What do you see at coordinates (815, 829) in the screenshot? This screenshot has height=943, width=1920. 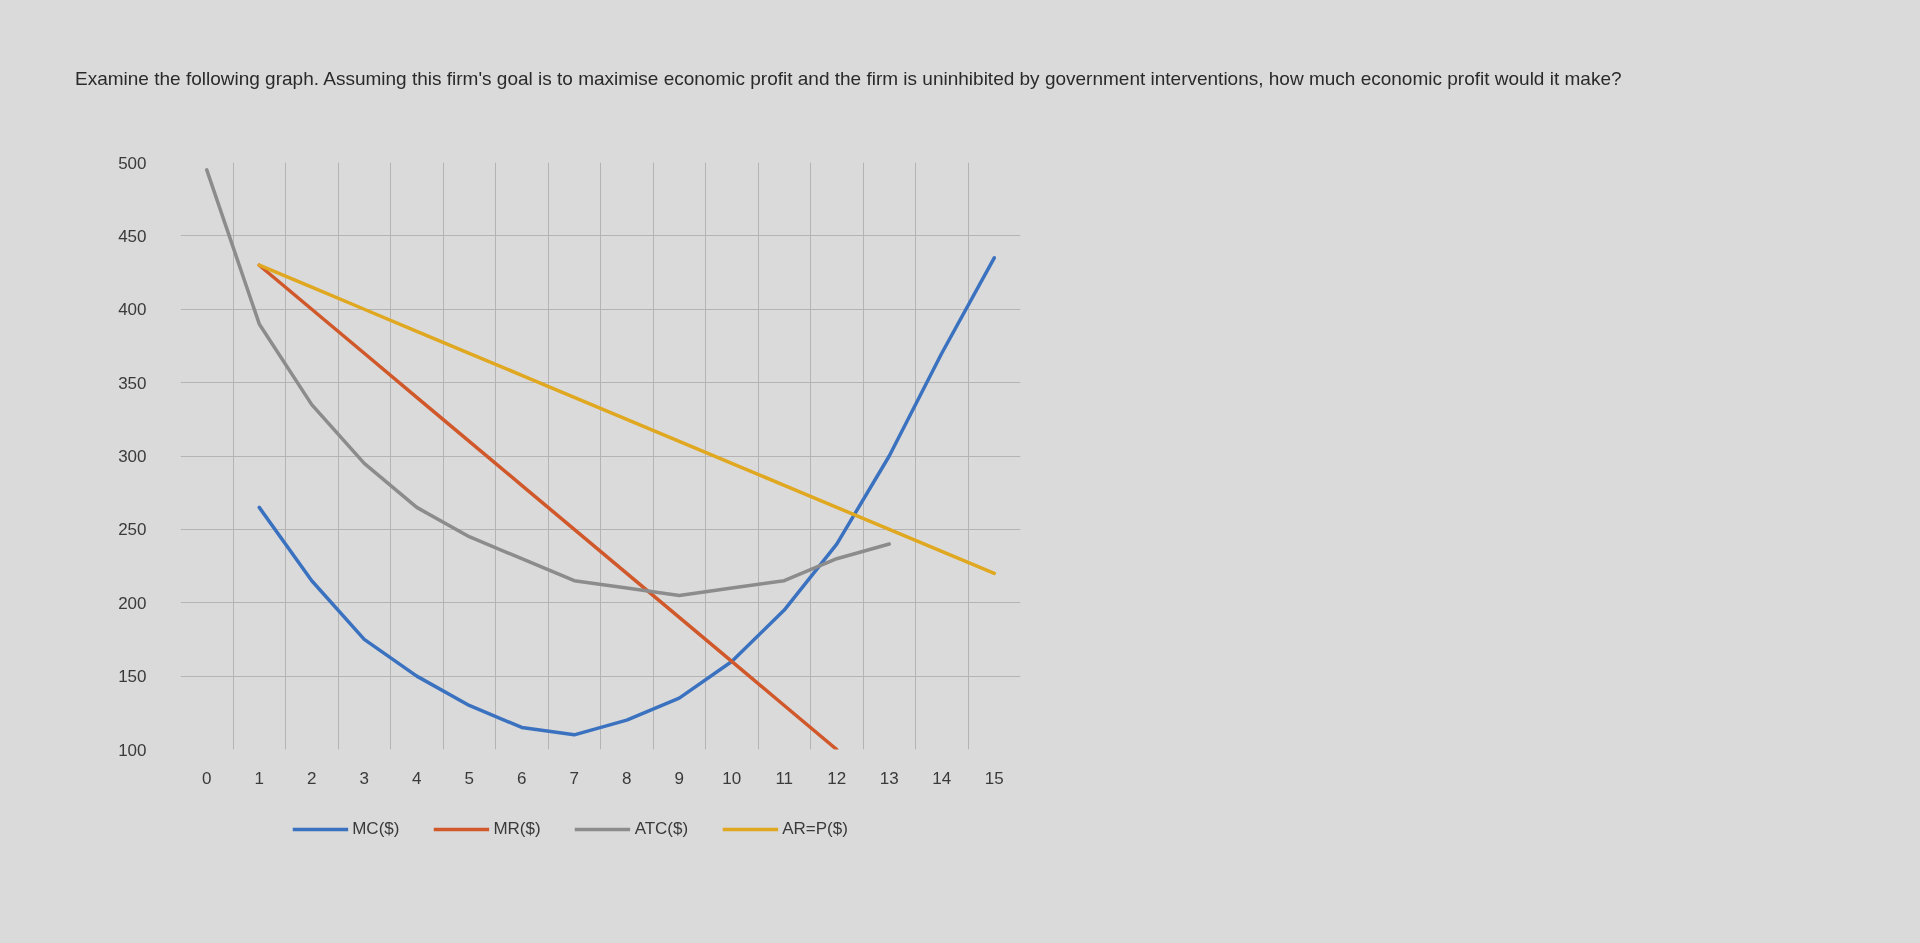 I see `legend-label: AR=P($)` at bounding box center [815, 829].